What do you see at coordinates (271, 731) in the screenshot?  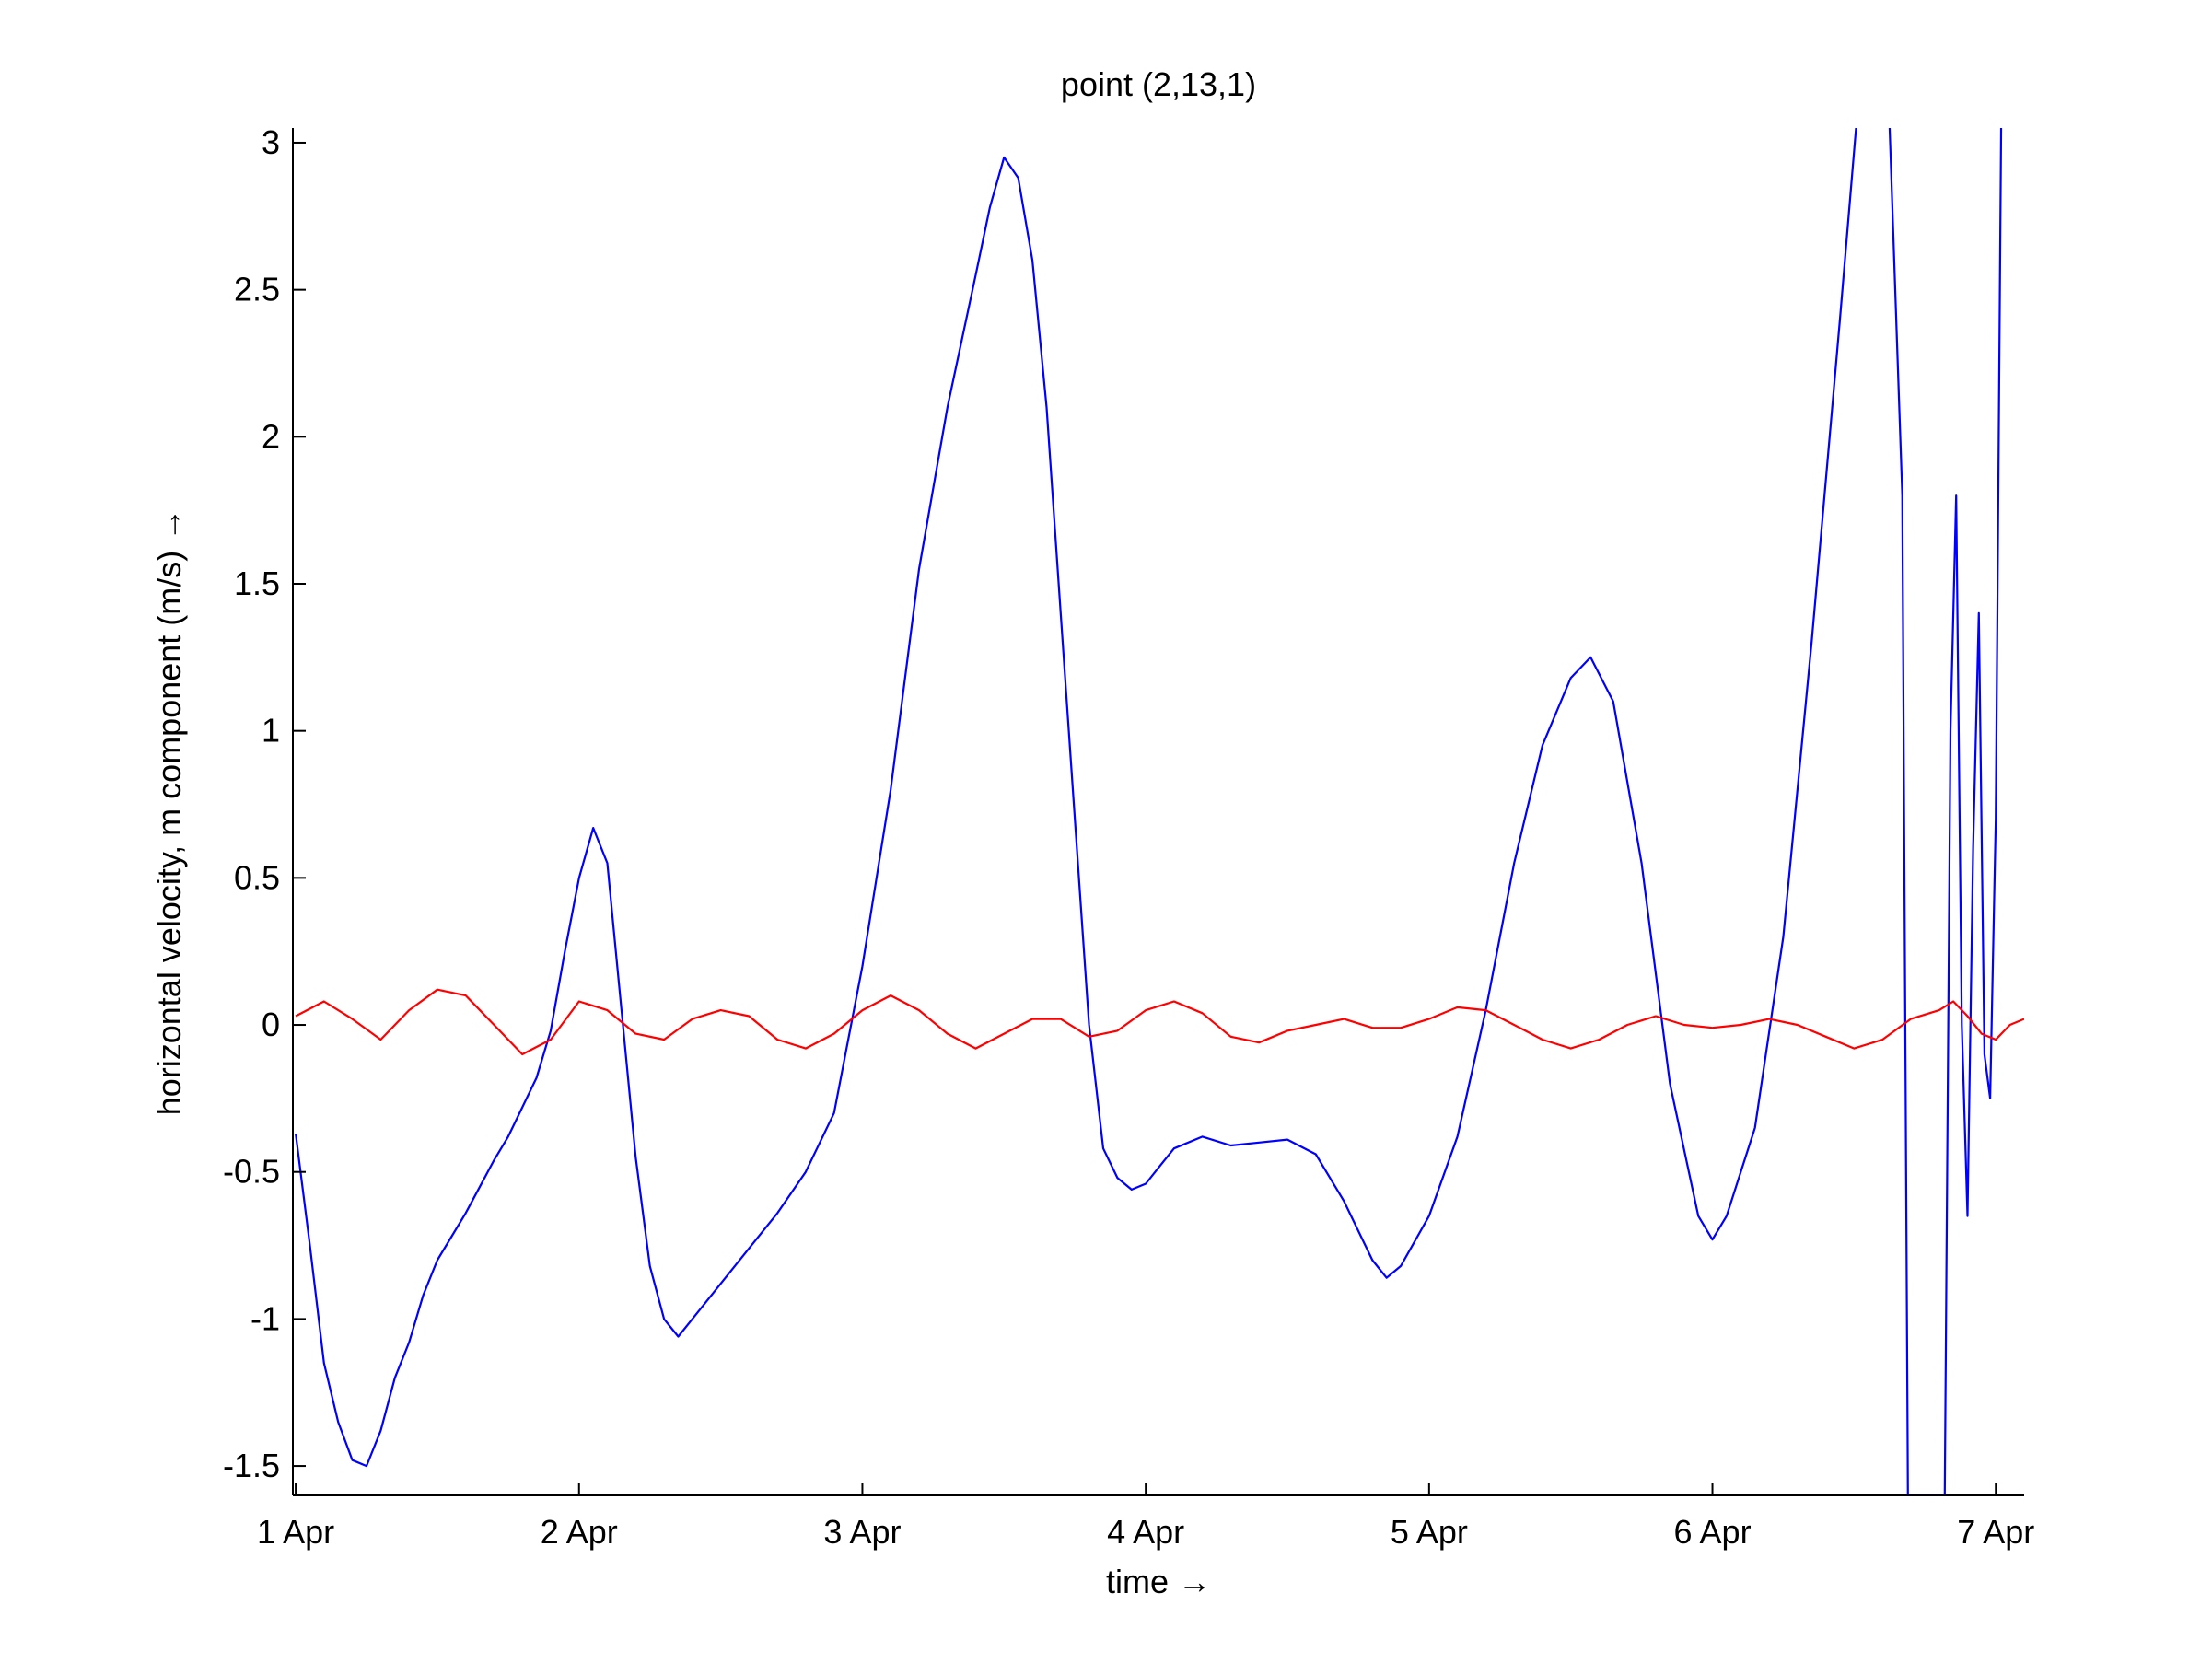 I see `y-tick-label: 1` at bounding box center [271, 731].